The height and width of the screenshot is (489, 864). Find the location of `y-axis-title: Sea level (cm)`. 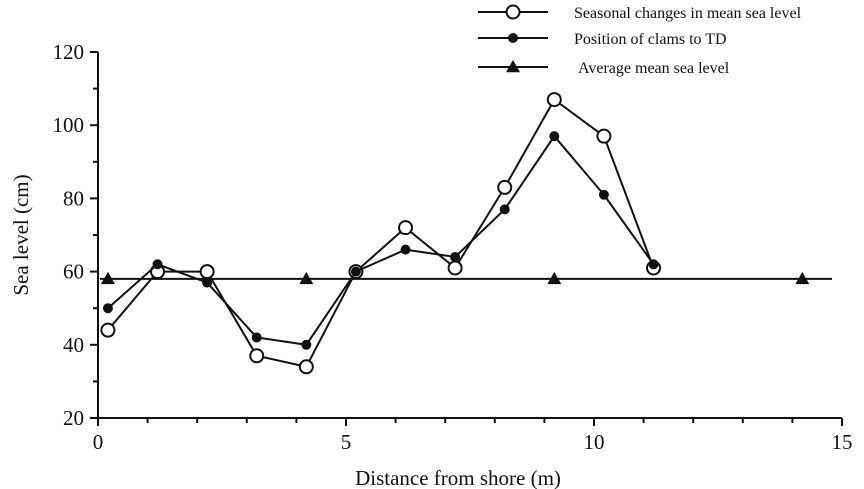

y-axis-title: Sea level (cm) is located at coordinates (21, 234).